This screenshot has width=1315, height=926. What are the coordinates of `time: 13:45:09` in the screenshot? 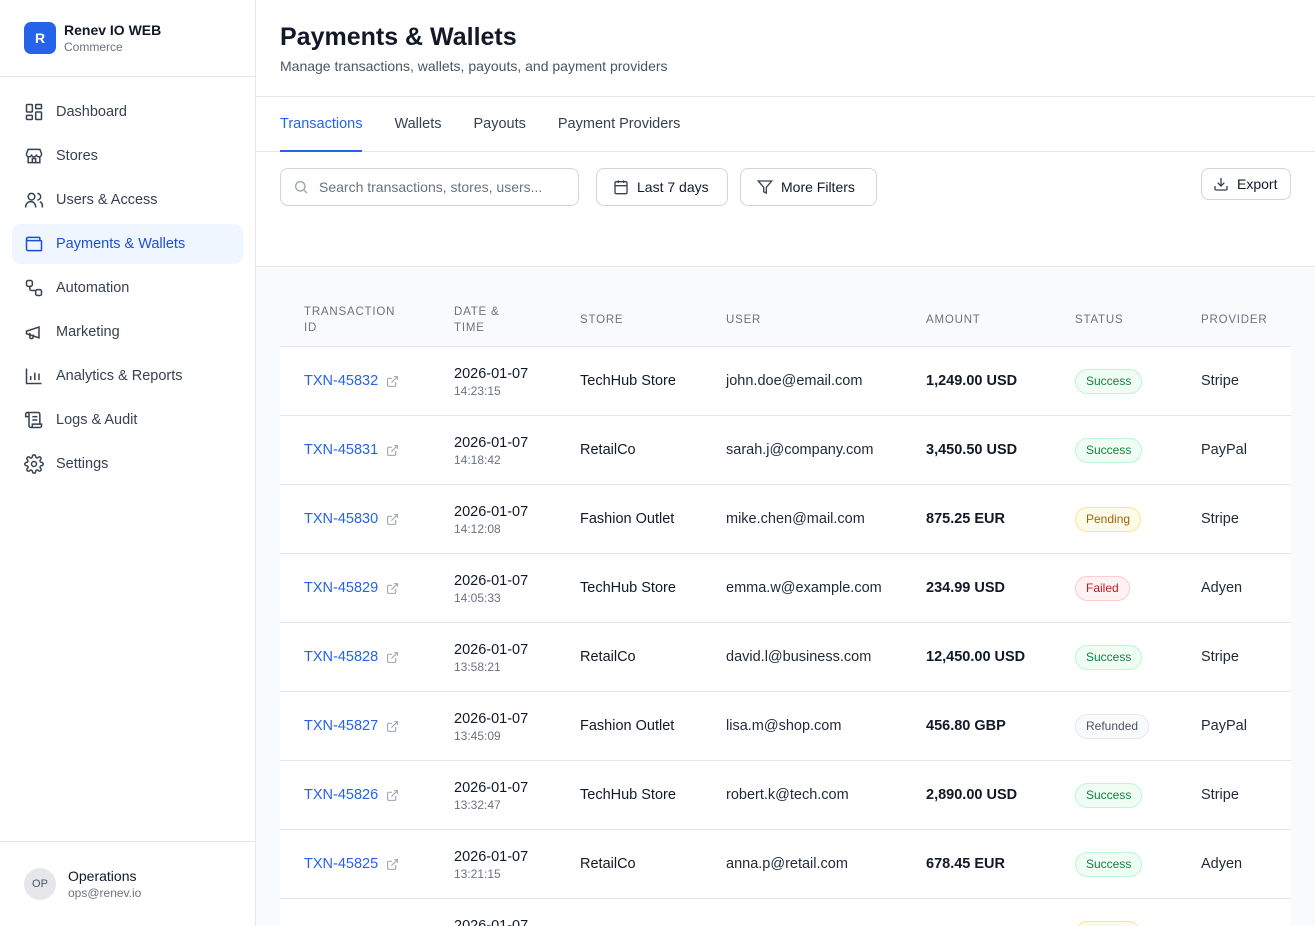 It's located at (477, 736).